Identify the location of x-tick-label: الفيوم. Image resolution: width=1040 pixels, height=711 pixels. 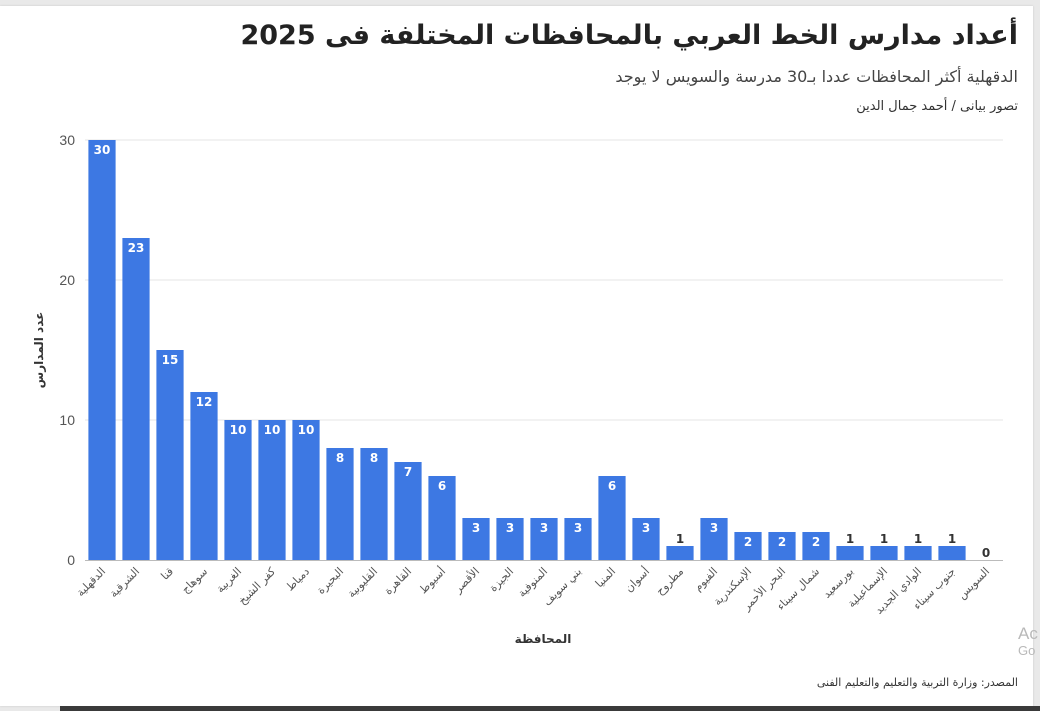
(705, 579).